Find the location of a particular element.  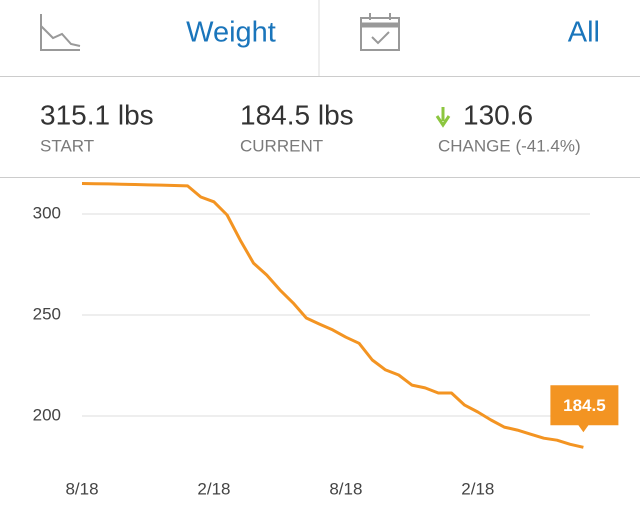

down-arrow is located at coordinates (443, 117).